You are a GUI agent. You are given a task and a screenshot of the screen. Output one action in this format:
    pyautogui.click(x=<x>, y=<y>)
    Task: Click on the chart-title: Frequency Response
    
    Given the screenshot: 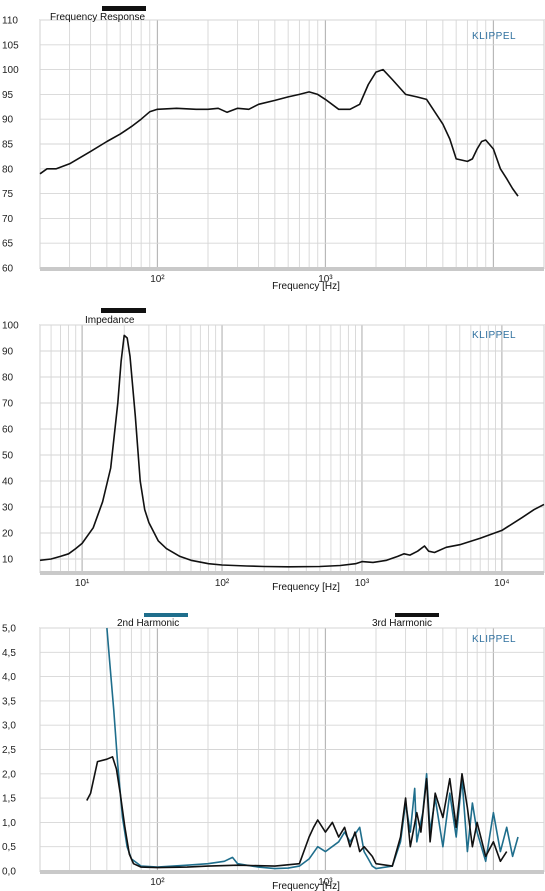 What is the action you would take?
    pyautogui.click(x=97, y=17)
    